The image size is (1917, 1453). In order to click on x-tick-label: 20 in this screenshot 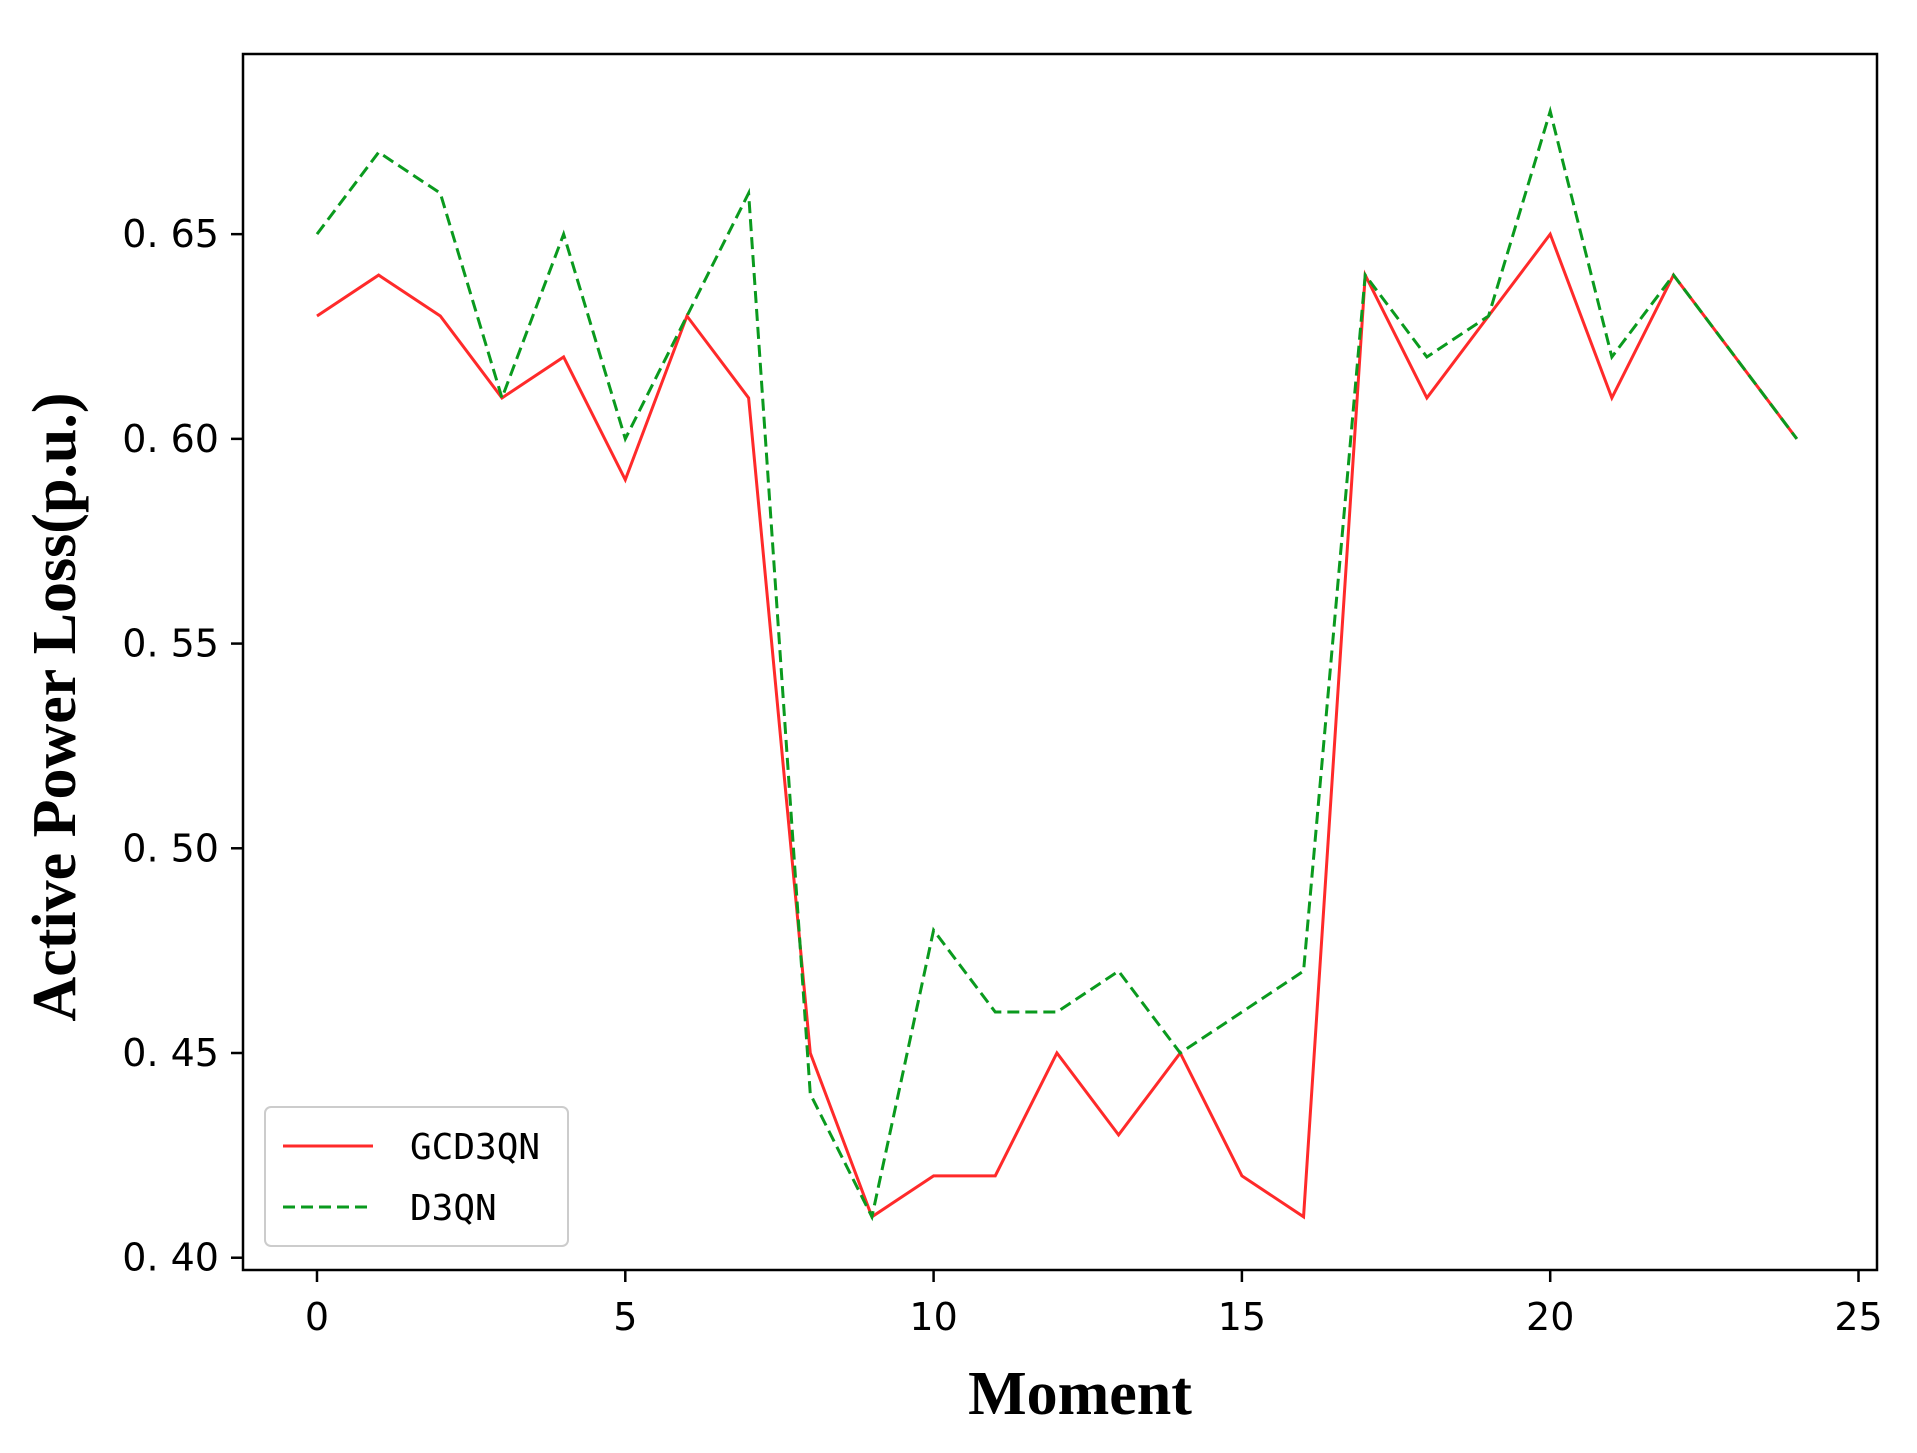, I will do `click(1550, 1317)`.